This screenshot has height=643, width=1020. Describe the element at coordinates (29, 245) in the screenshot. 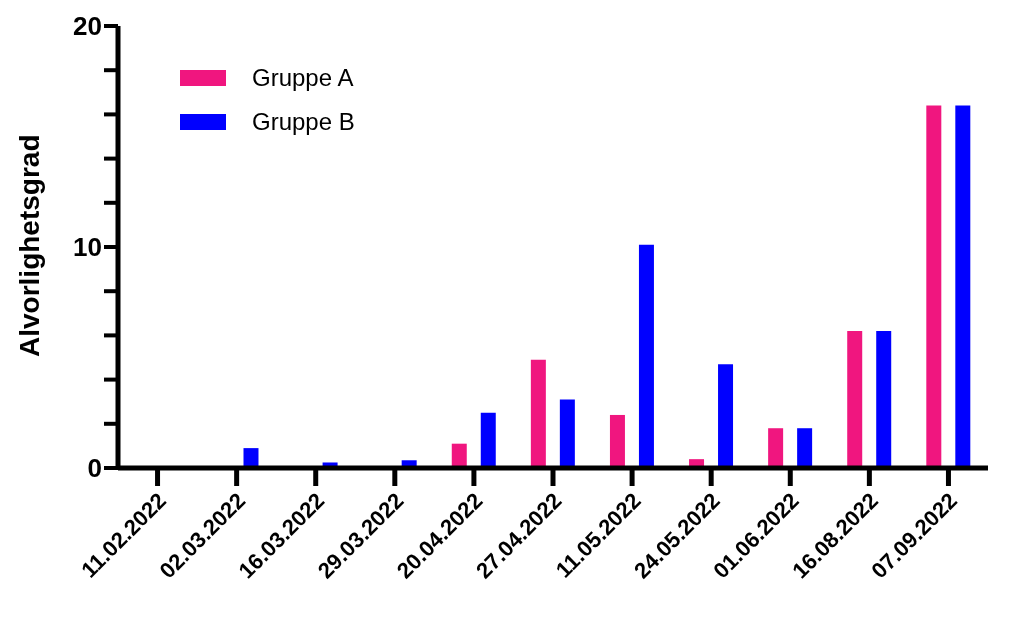

I see `y-axis-title: Alvorlighetsgrad` at that location.